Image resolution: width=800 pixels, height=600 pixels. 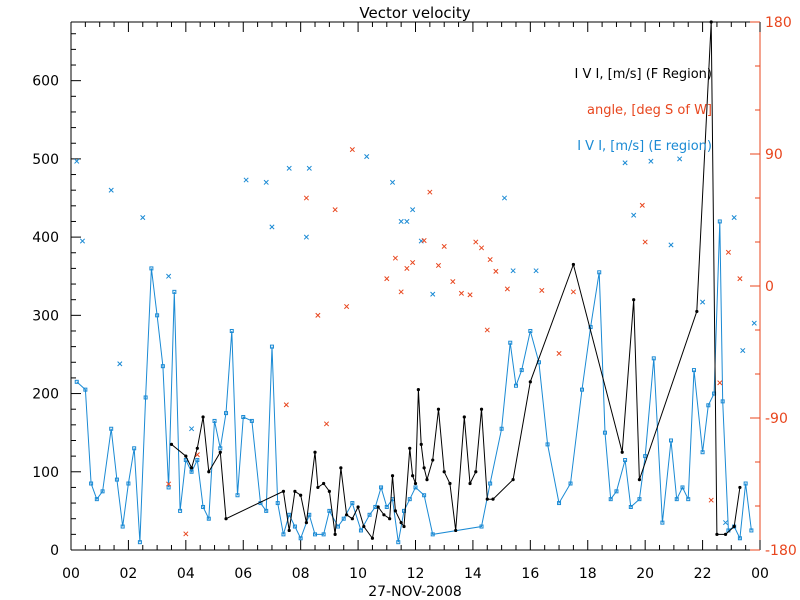 I want to click on y2-tick-label: 90, so click(x=774, y=155).